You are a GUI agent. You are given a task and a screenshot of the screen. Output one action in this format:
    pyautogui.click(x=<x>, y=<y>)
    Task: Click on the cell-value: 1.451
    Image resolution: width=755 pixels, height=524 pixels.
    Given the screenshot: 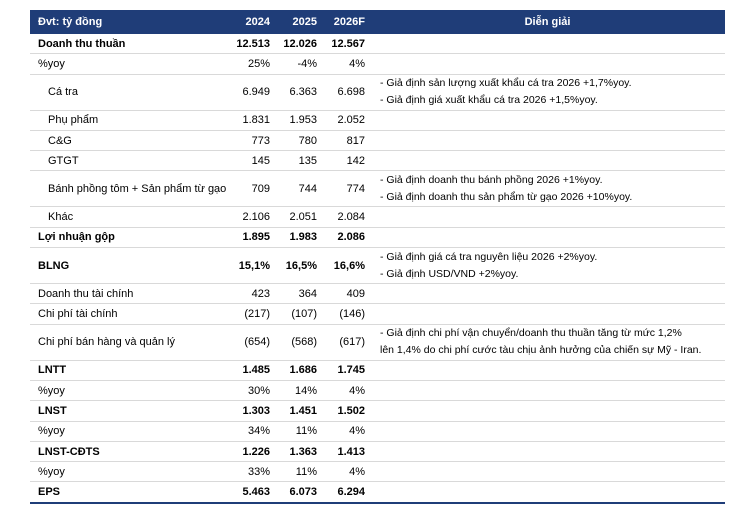 What is the action you would take?
    pyautogui.click(x=298, y=411)
    